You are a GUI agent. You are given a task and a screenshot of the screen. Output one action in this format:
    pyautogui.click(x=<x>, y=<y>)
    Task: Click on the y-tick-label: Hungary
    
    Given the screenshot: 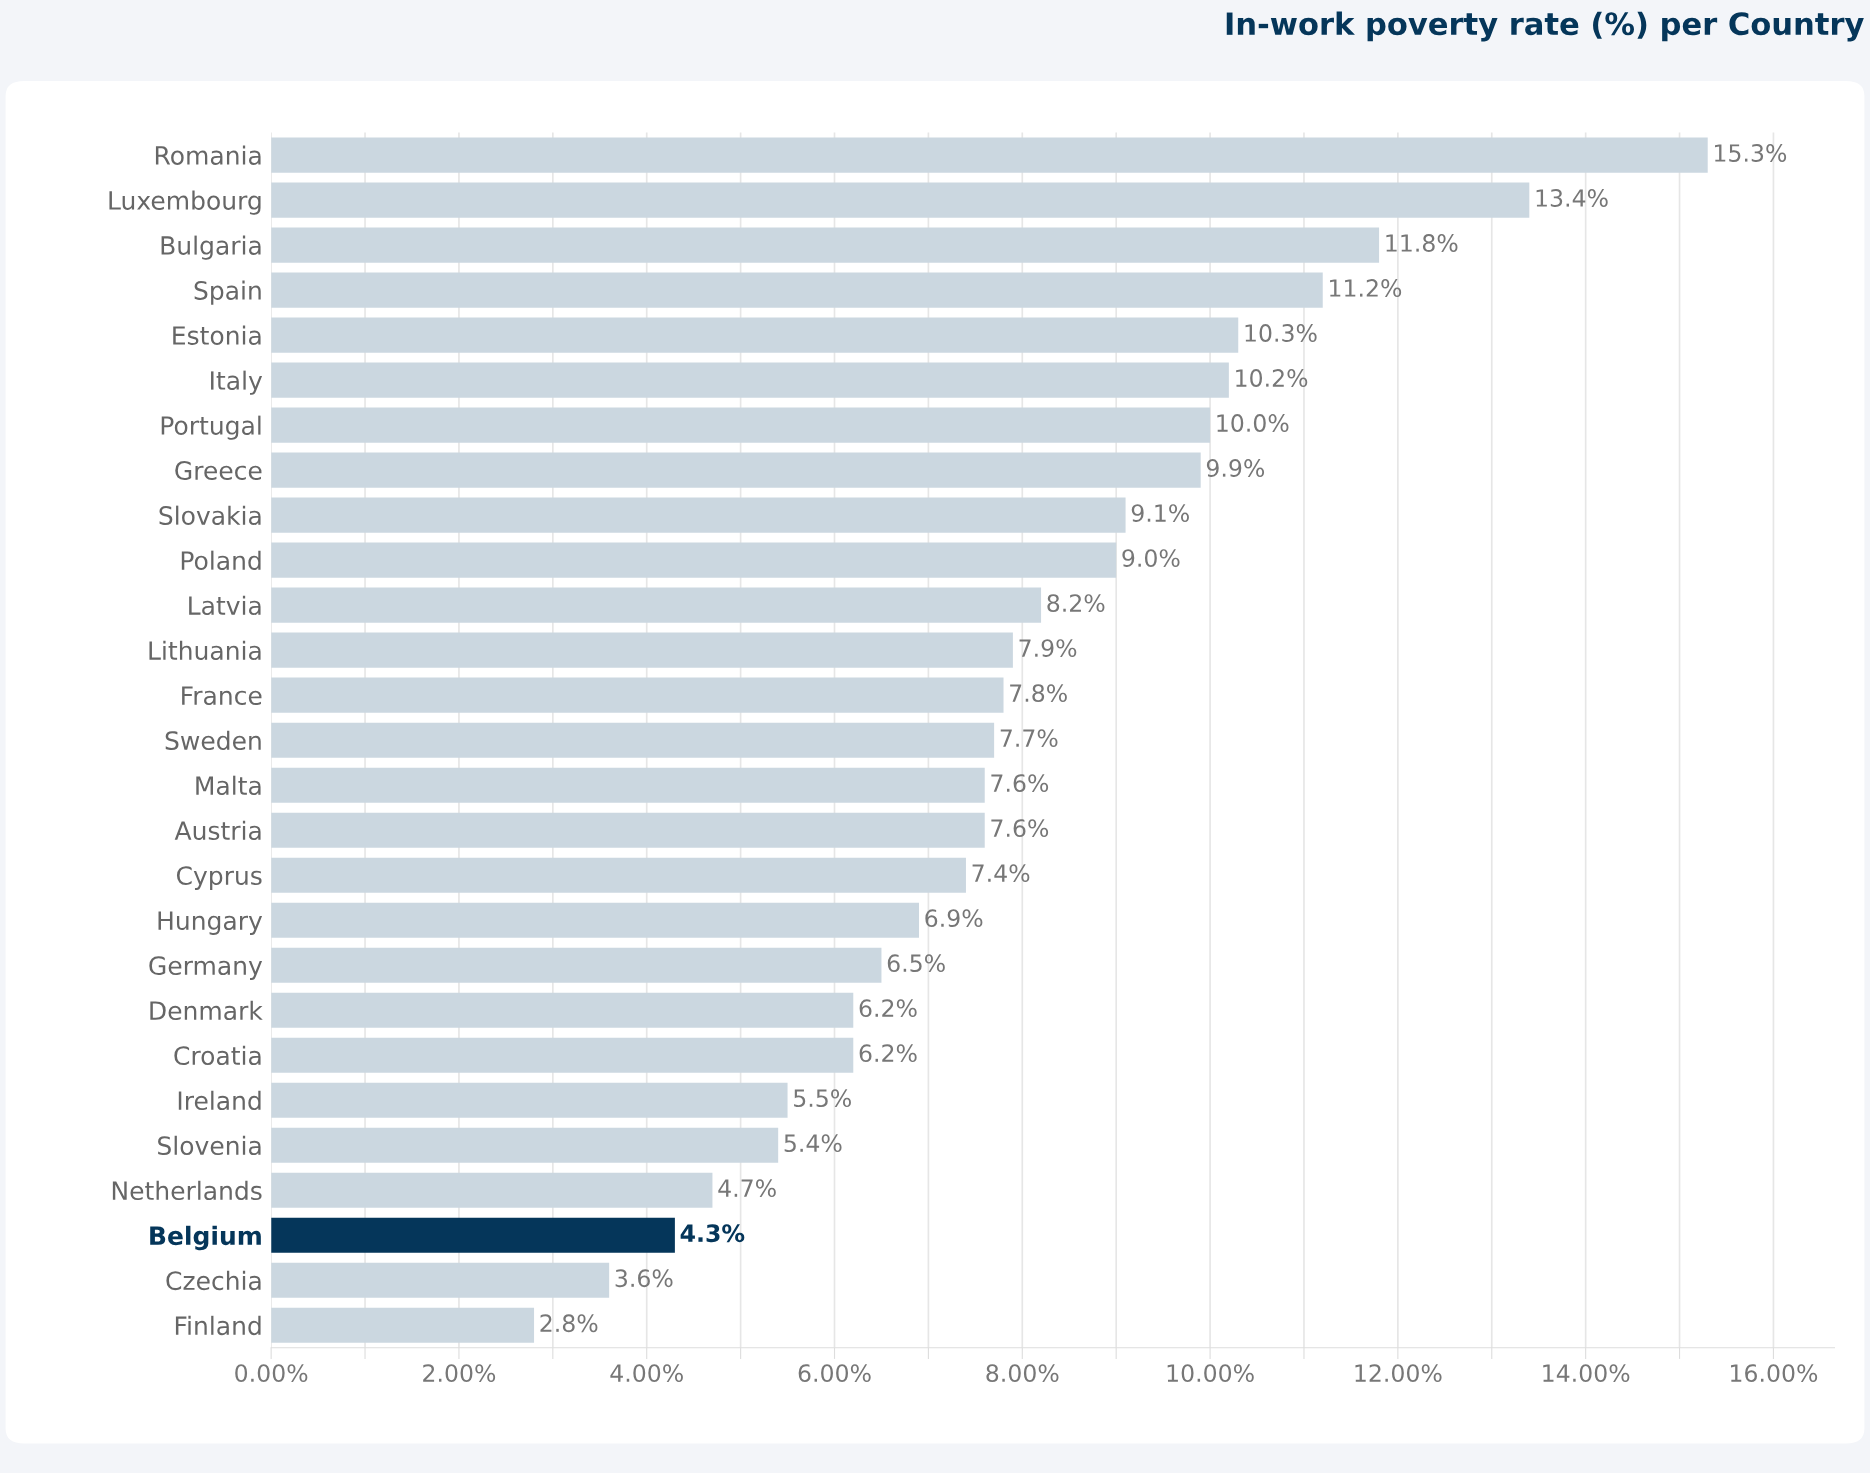 What is the action you would take?
    pyautogui.click(x=210, y=923)
    